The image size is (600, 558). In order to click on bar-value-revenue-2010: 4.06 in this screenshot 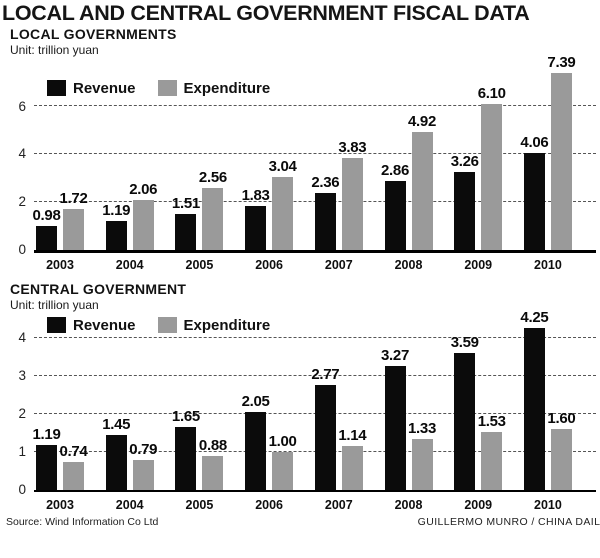, I will do `click(534, 142)`.